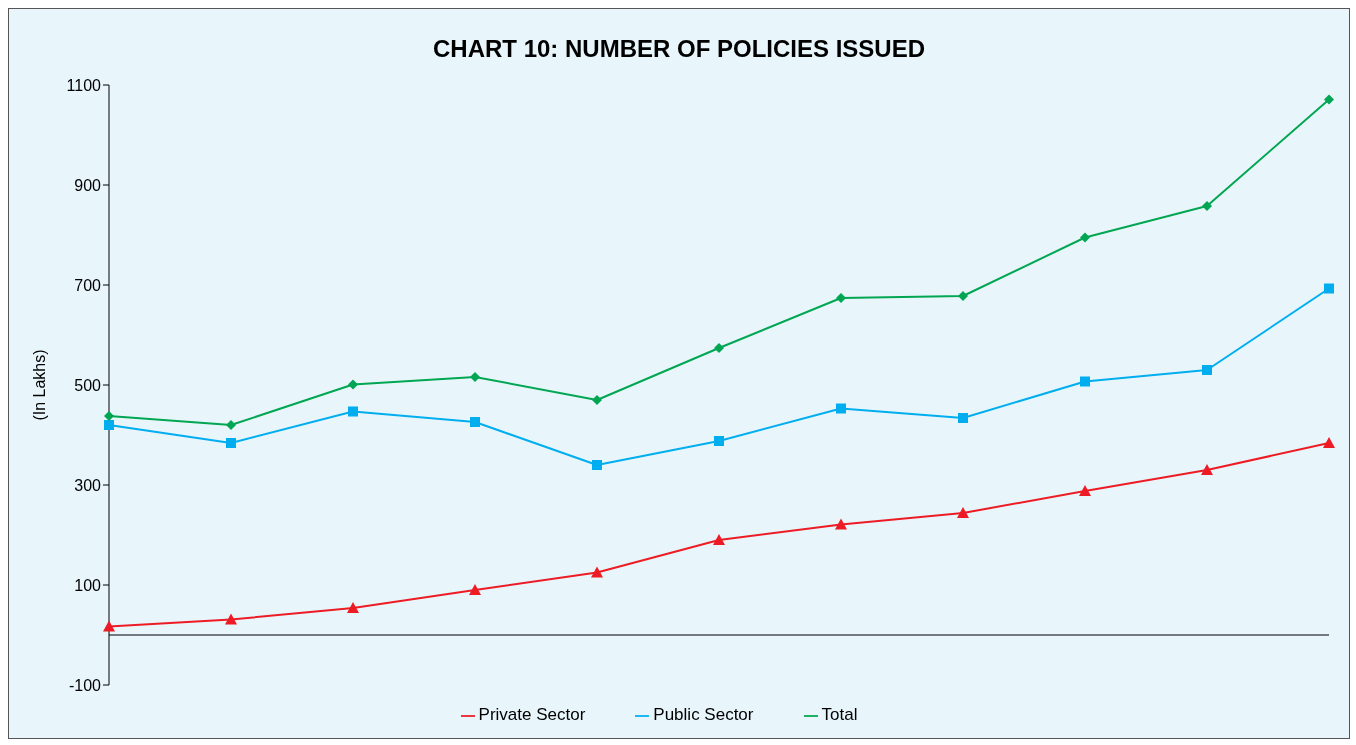  What do you see at coordinates (39, 385) in the screenshot?
I see `y-axis-title: (In Lakhs)` at bounding box center [39, 385].